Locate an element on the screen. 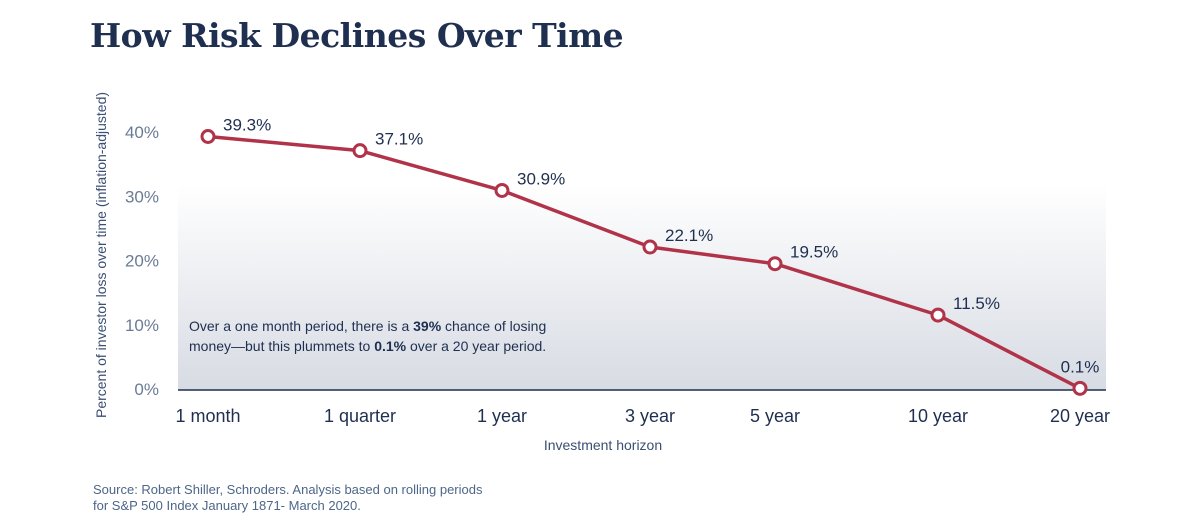  data-label: 19.5% is located at coordinates (814, 252).